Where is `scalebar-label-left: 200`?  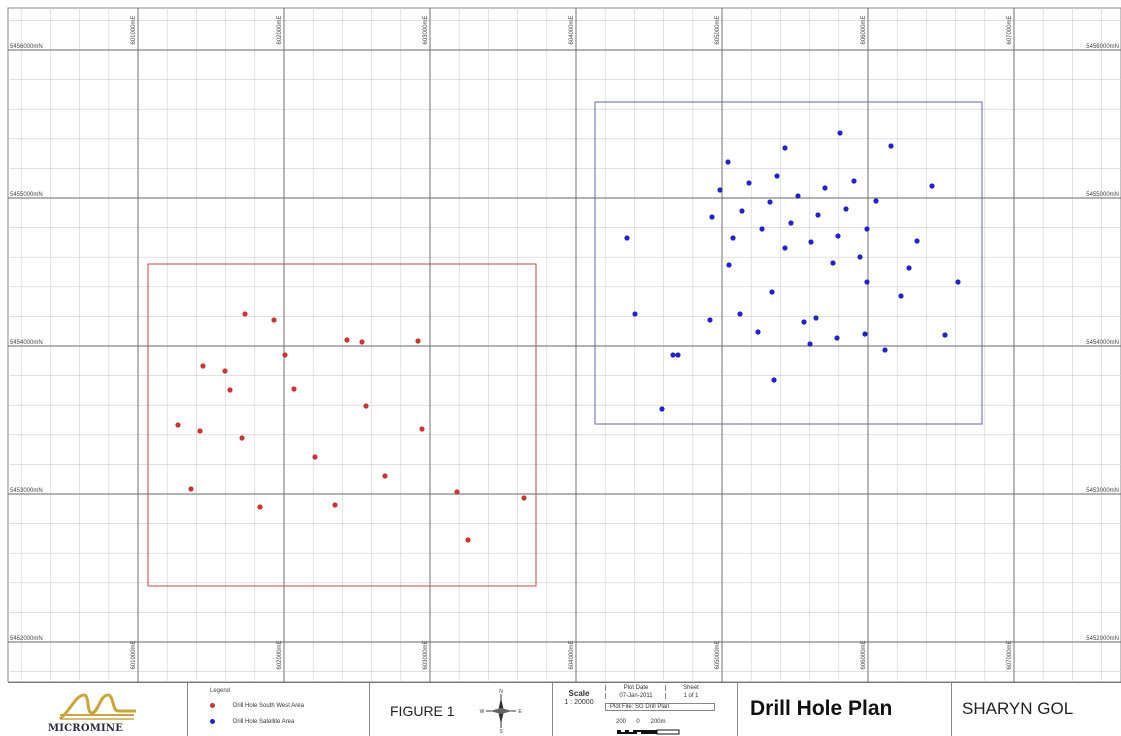
scalebar-label-left: 200 is located at coordinates (620, 722).